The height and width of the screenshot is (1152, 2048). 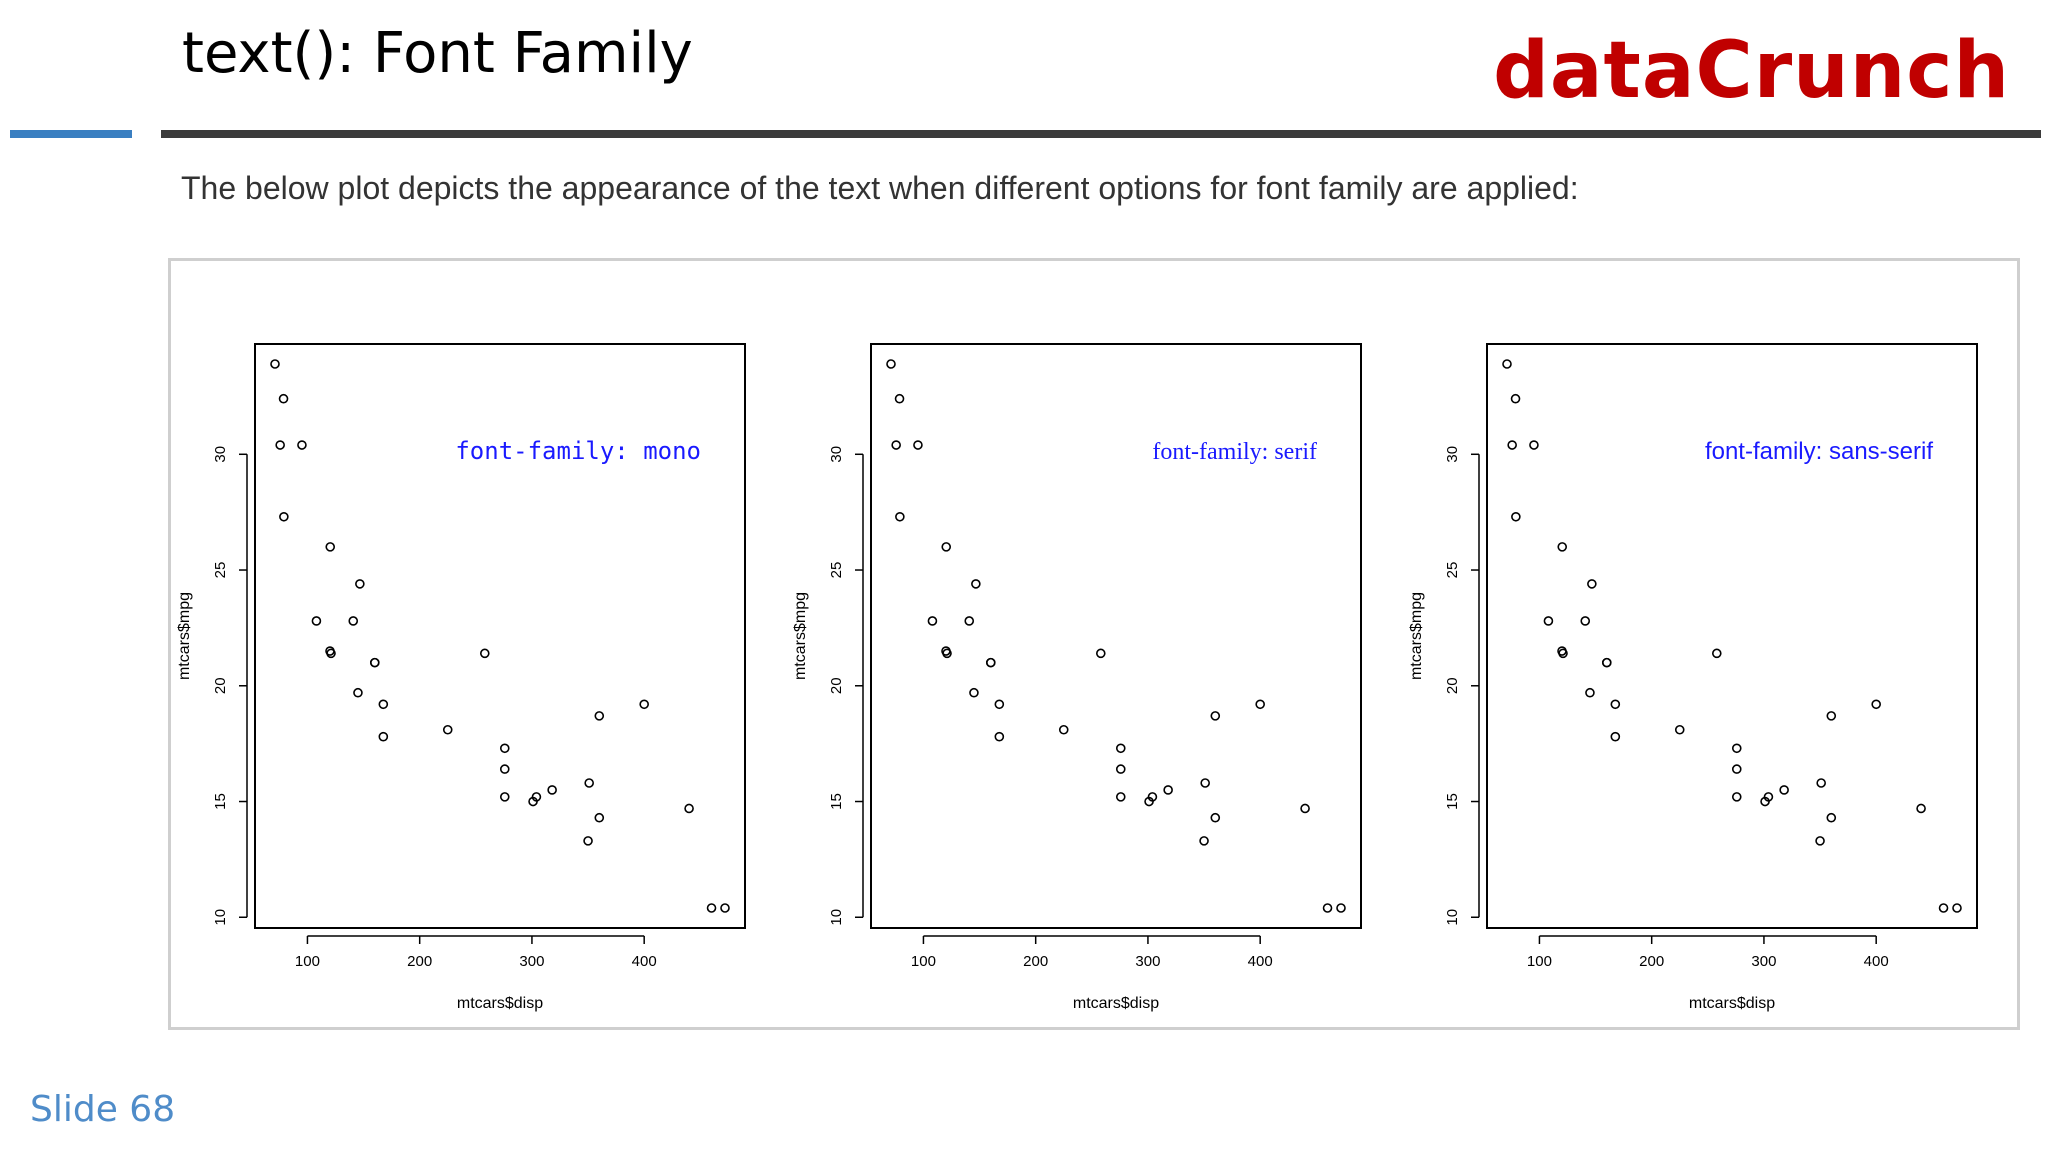 What do you see at coordinates (500, 636) in the screenshot?
I see `plot-box` at bounding box center [500, 636].